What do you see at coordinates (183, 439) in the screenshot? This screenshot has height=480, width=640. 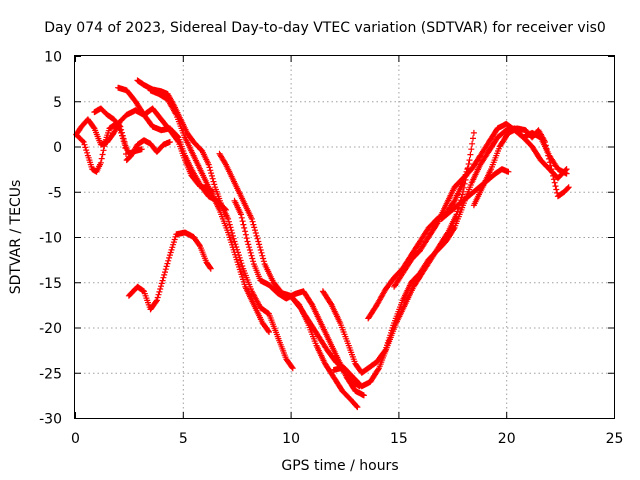 I see `x-tick-label: 5` at bounding box center [183, 439].